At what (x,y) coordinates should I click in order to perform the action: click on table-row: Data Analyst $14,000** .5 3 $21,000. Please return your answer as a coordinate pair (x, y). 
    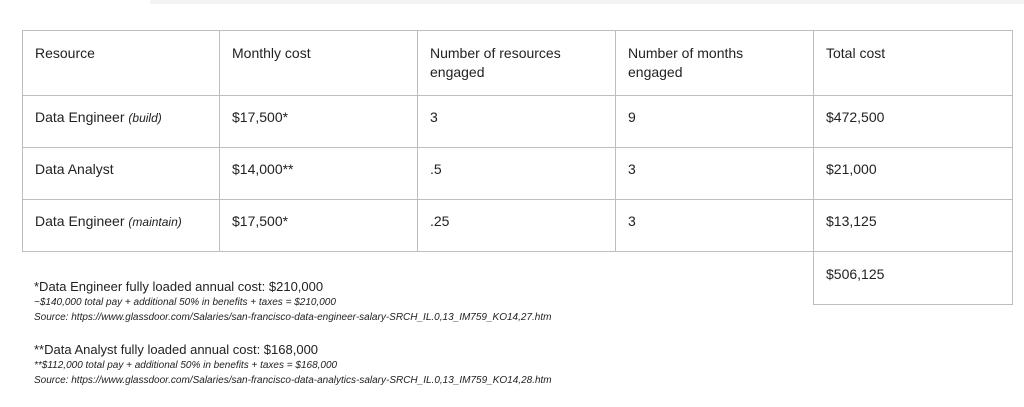
    Looking at the image, I should click on (517, 173).